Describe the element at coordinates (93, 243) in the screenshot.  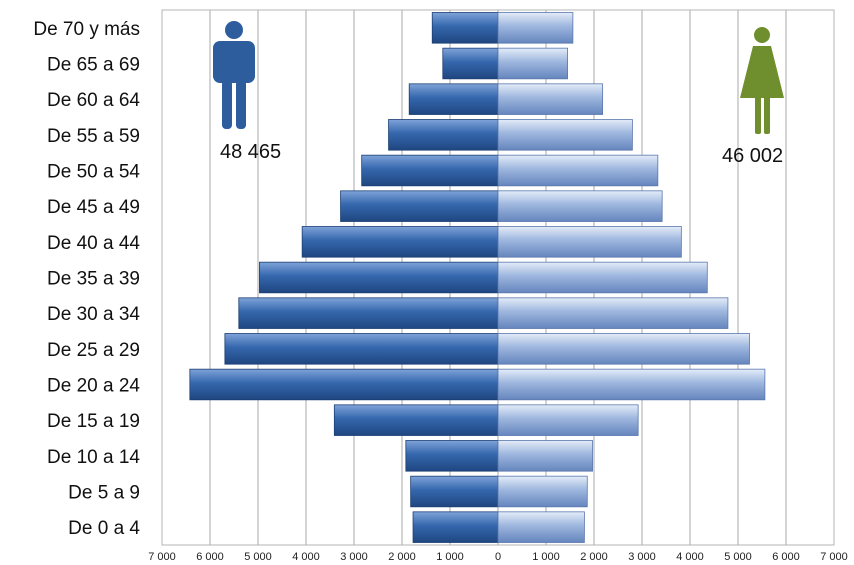
I see `category-label-6: De 40 a 44` at that location.